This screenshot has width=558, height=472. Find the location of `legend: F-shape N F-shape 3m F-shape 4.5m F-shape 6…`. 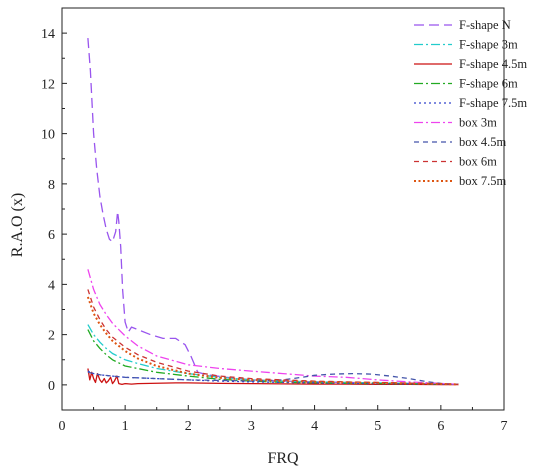

legend: F-shape N F-shape 3m F-shape 4.5m F-shape 6… is located at coordinates (470, 103).